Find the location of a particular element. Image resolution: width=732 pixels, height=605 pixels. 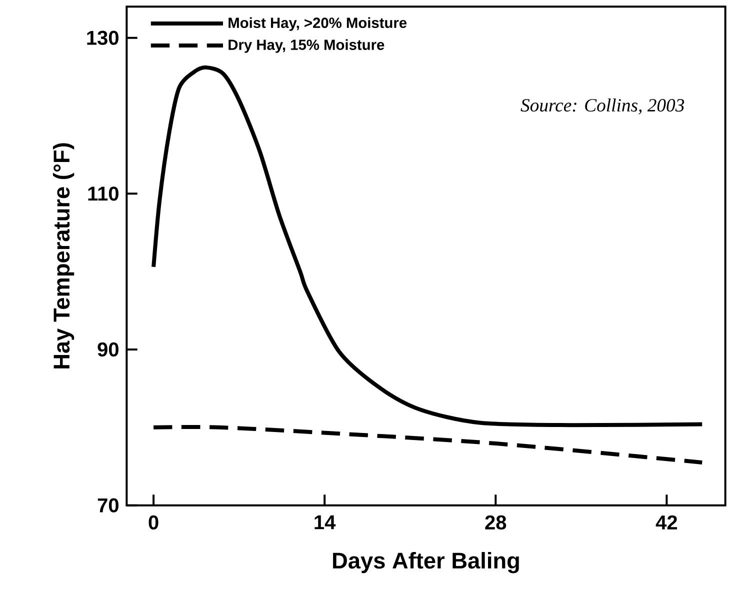

x-axis-title: Days After Baling is located at coordinates (426, 563).